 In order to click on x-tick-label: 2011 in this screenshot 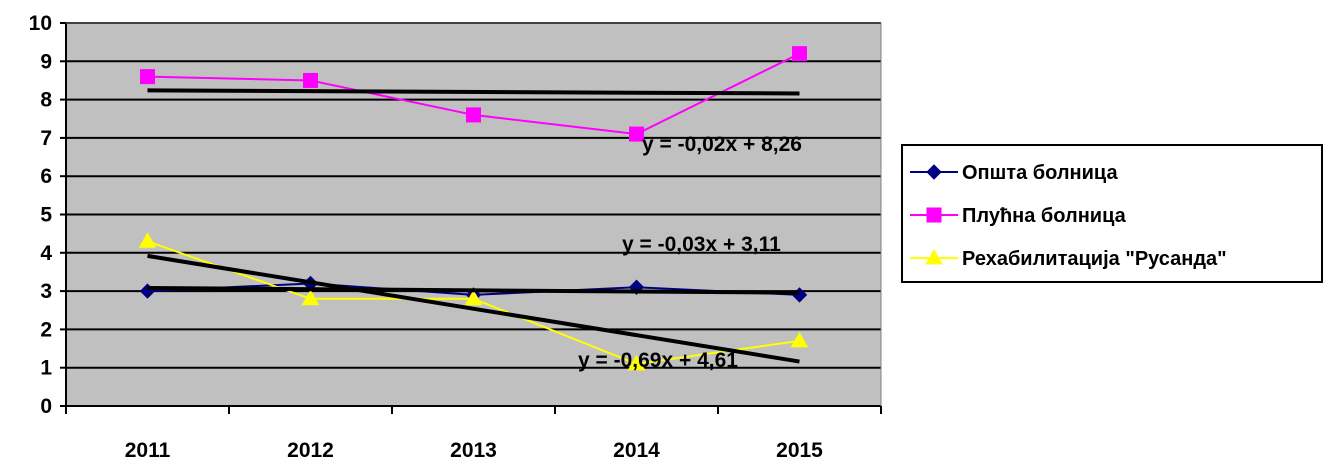, I will do `click(148, 450)`.